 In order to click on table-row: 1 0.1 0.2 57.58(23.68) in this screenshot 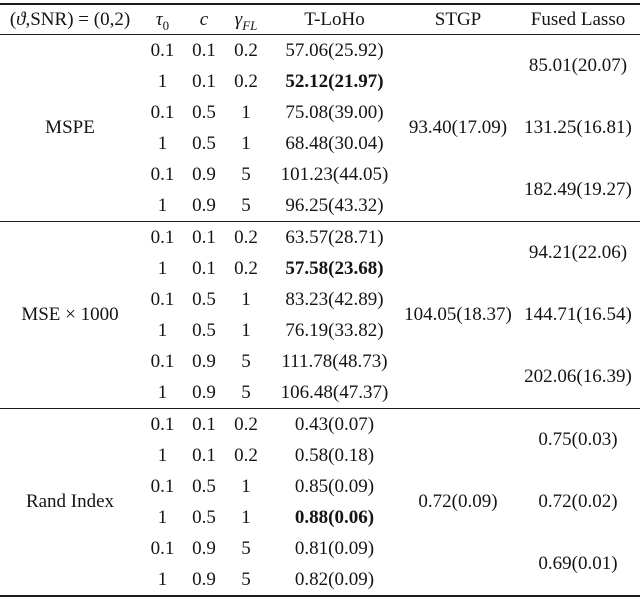, I will do `click(320, 268)`.